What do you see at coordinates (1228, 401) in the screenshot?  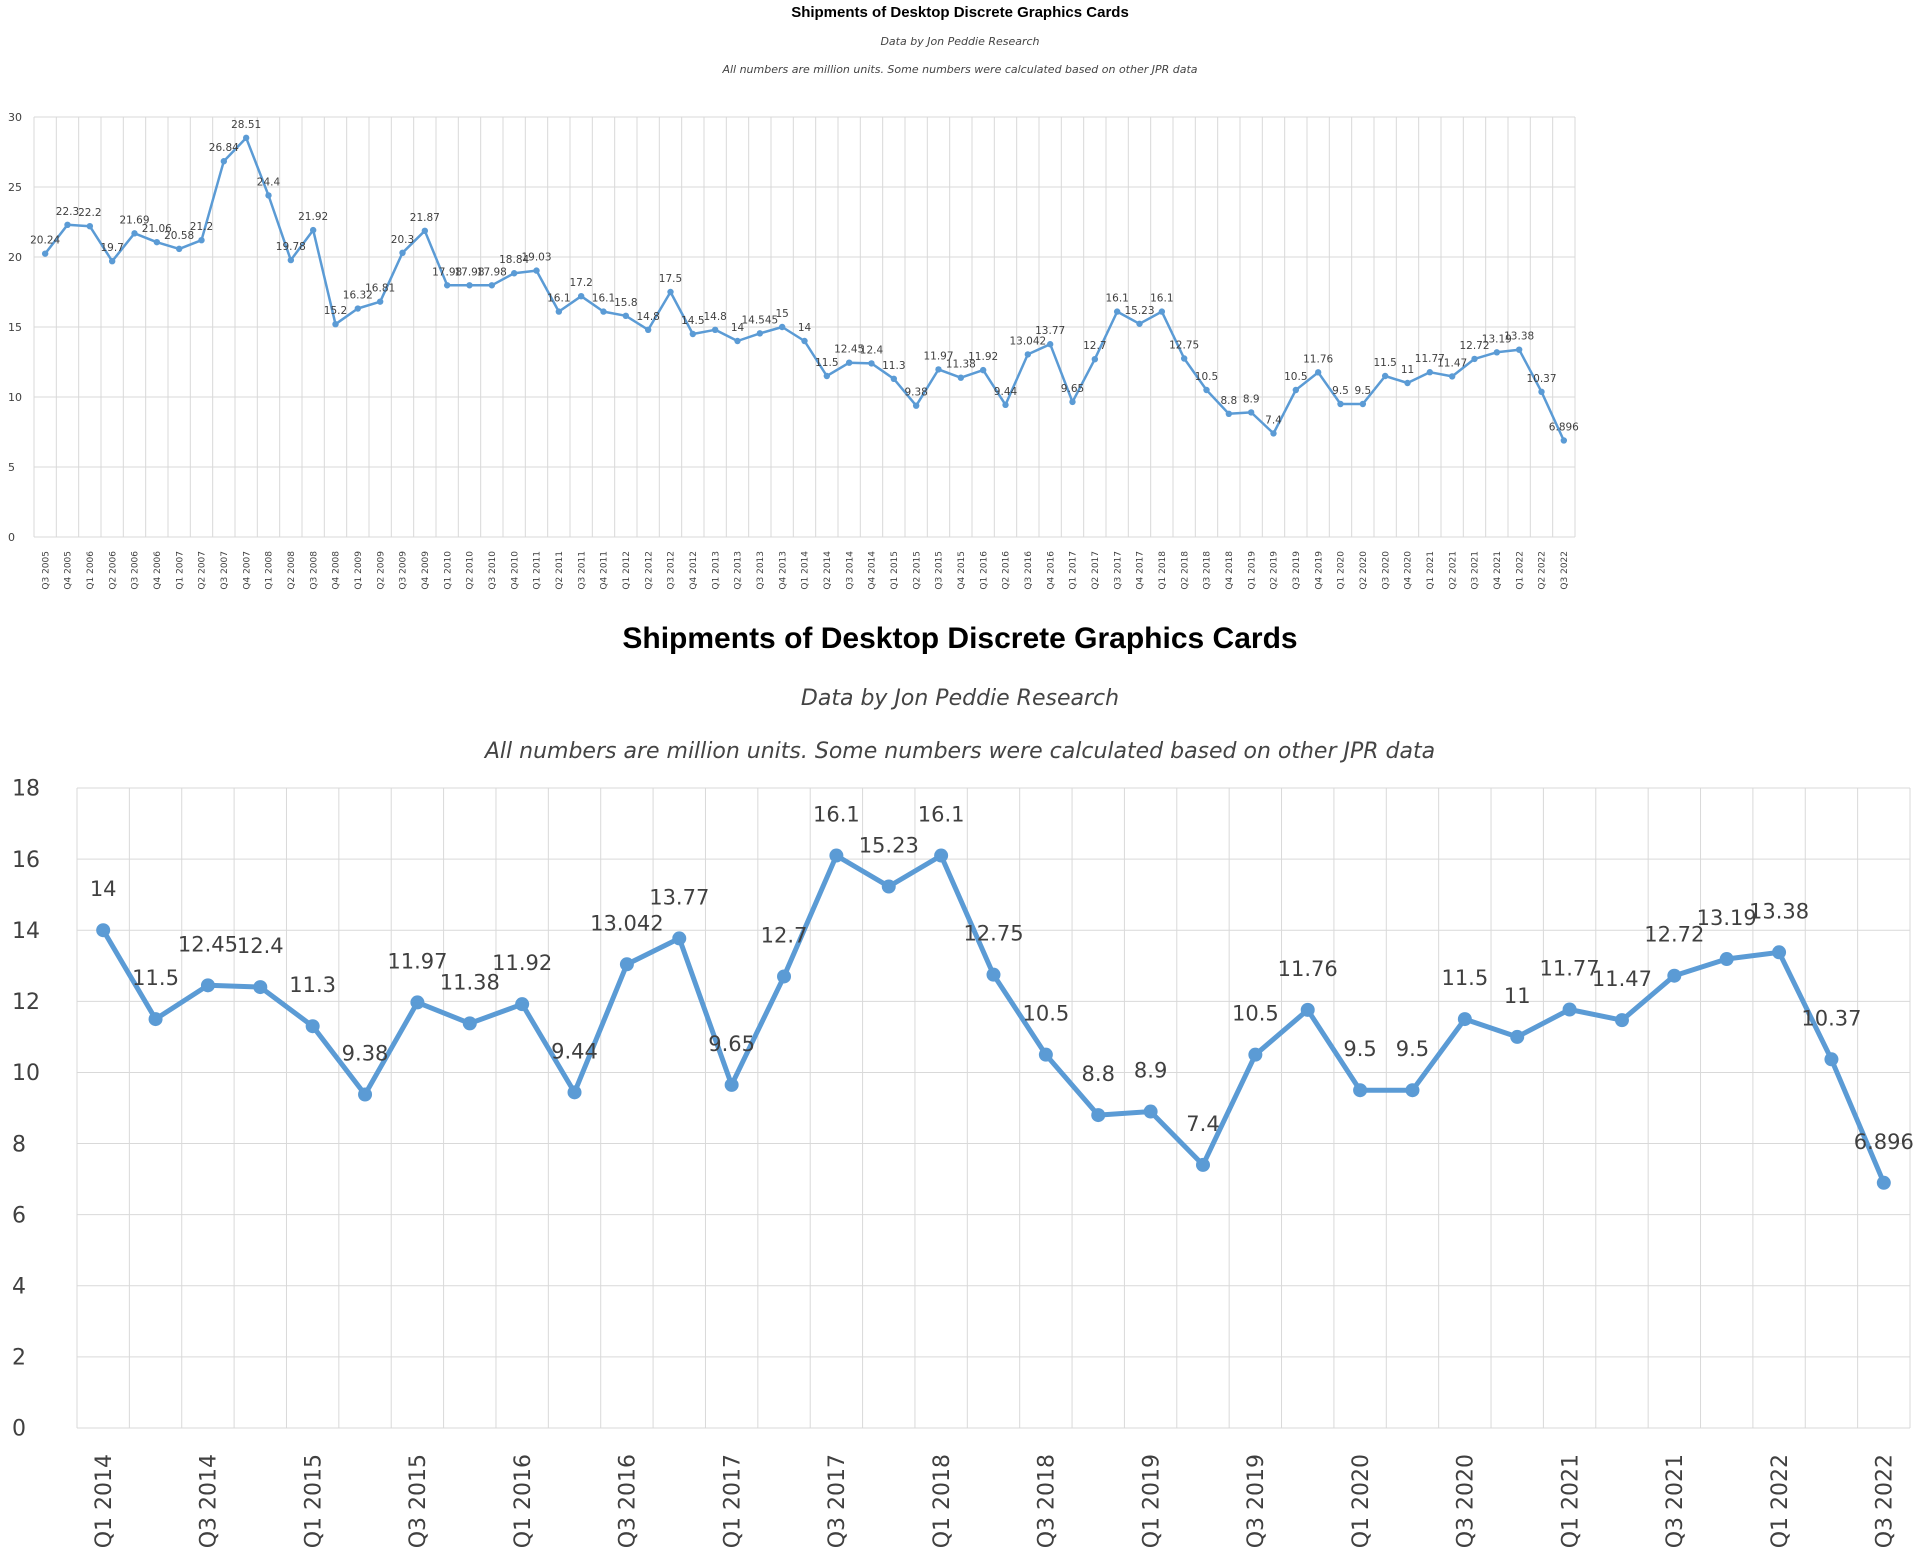 I see `data-label: 8.8` at bounding box center [1228, 401].